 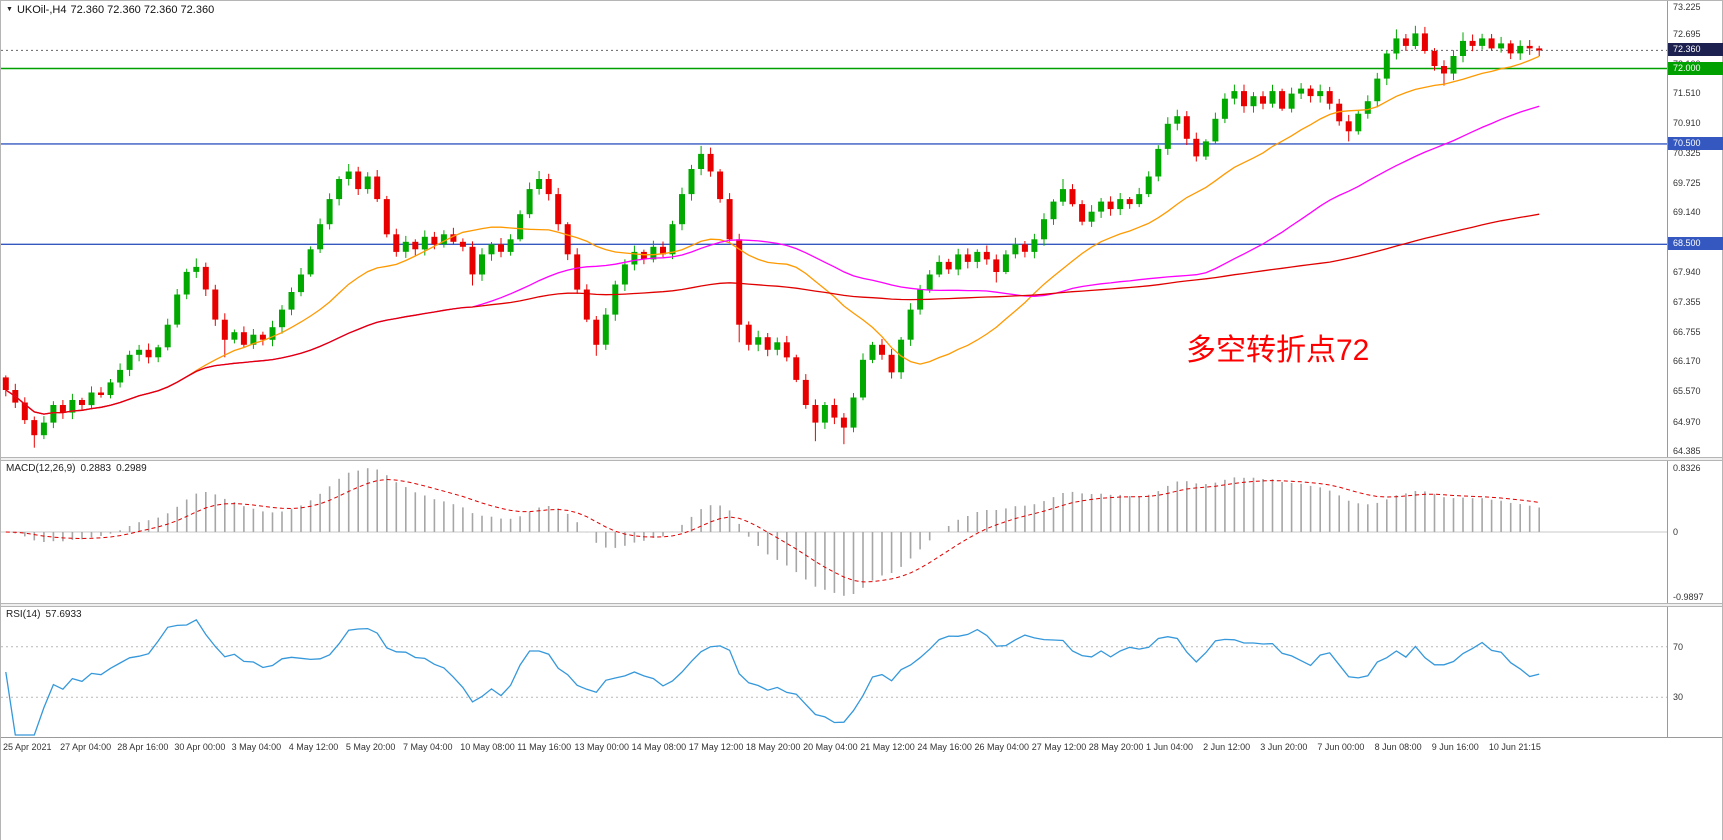 I want to click on time-tick-label: 10 Jun 21:15, so click(x=1514, y=747).